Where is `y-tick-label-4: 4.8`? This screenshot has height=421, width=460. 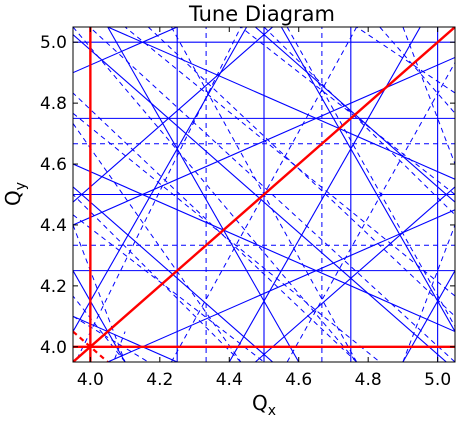 y-tick-label-4: 4.8 is located at coordinates (53, 104).